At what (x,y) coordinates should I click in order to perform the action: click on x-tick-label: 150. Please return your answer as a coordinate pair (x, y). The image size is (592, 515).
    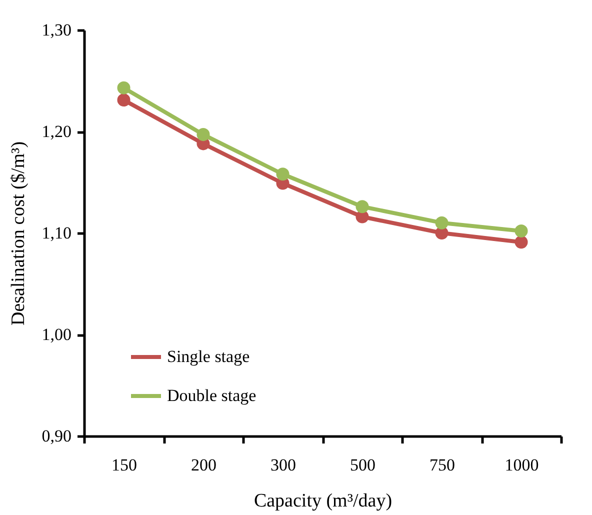
    Looking at the image, I should click on (124, 465).